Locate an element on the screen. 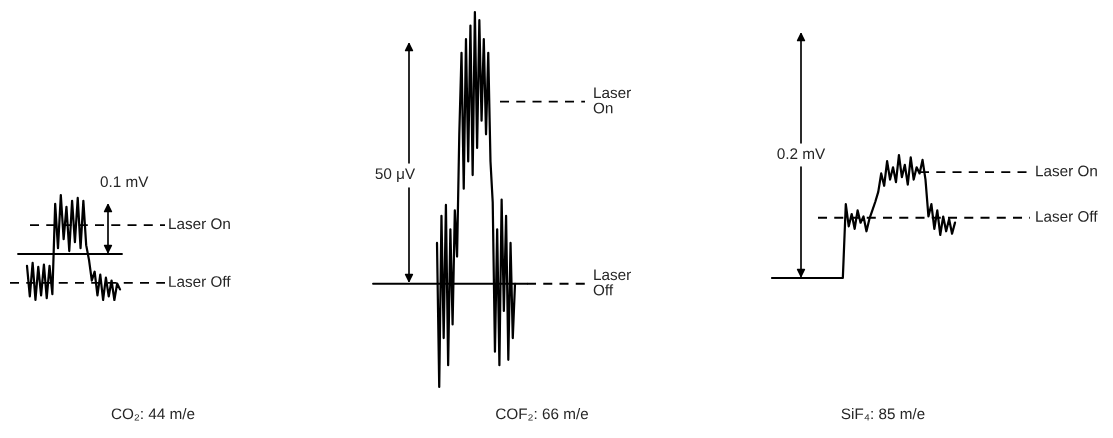  x-axis-title: CO₂: 44 m/e is located at coordinates (153, 414).